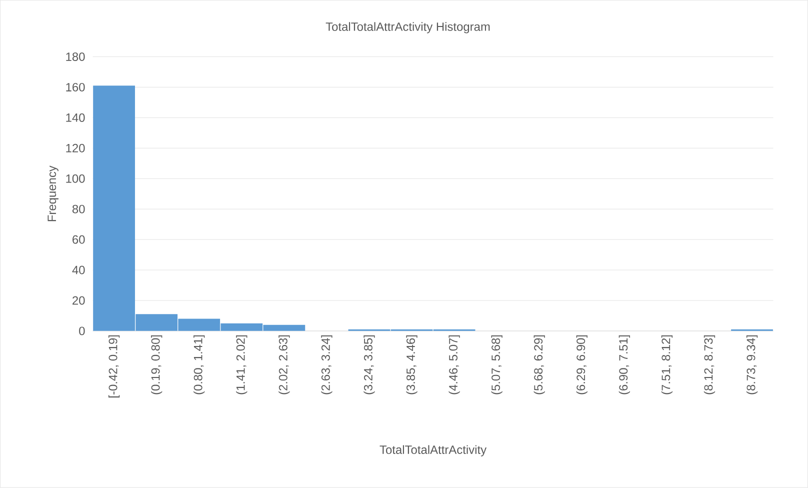 The width and height of the screenshot is (808, 488). I want to click on x-tick-label: (2.63, 3.24], so click(326, 364).